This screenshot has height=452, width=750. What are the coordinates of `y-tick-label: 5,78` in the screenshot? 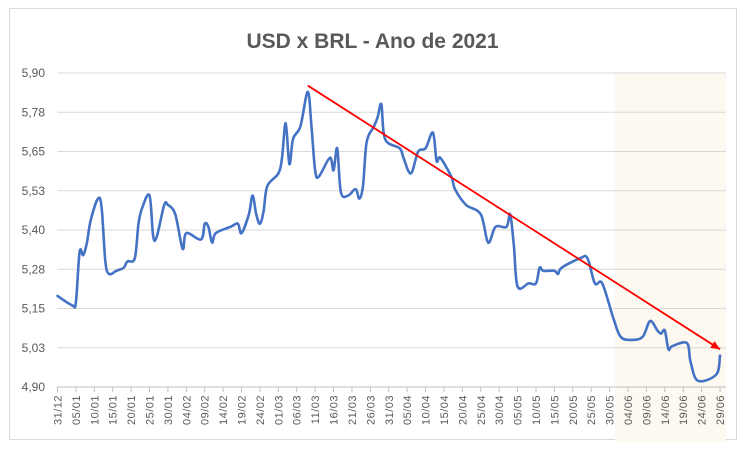 It's located at (34, 112).